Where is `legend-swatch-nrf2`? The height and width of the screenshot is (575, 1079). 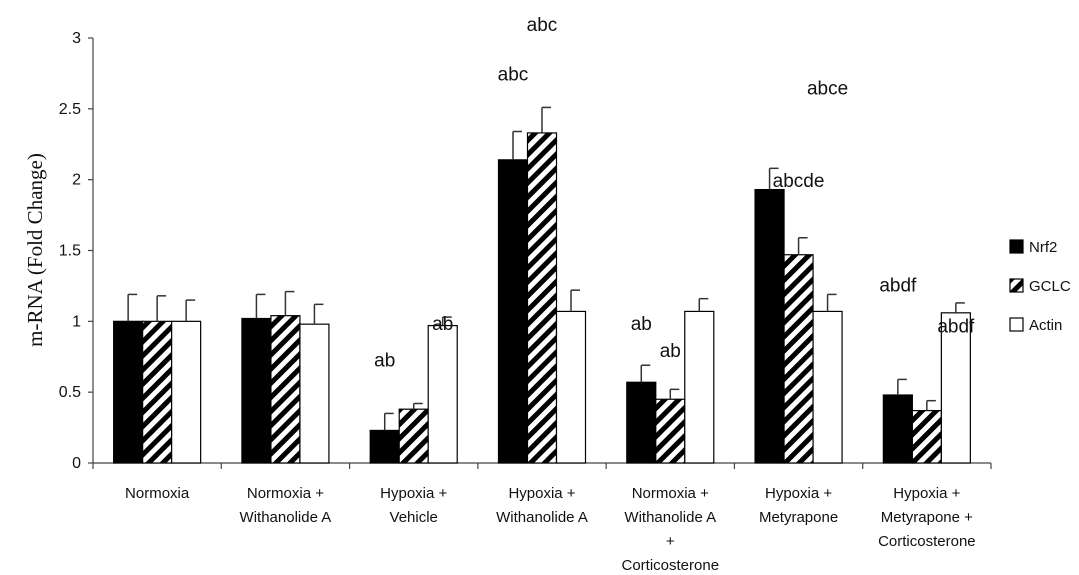 legend-swatch-nrf2 is located at coordinates (1016, 246).